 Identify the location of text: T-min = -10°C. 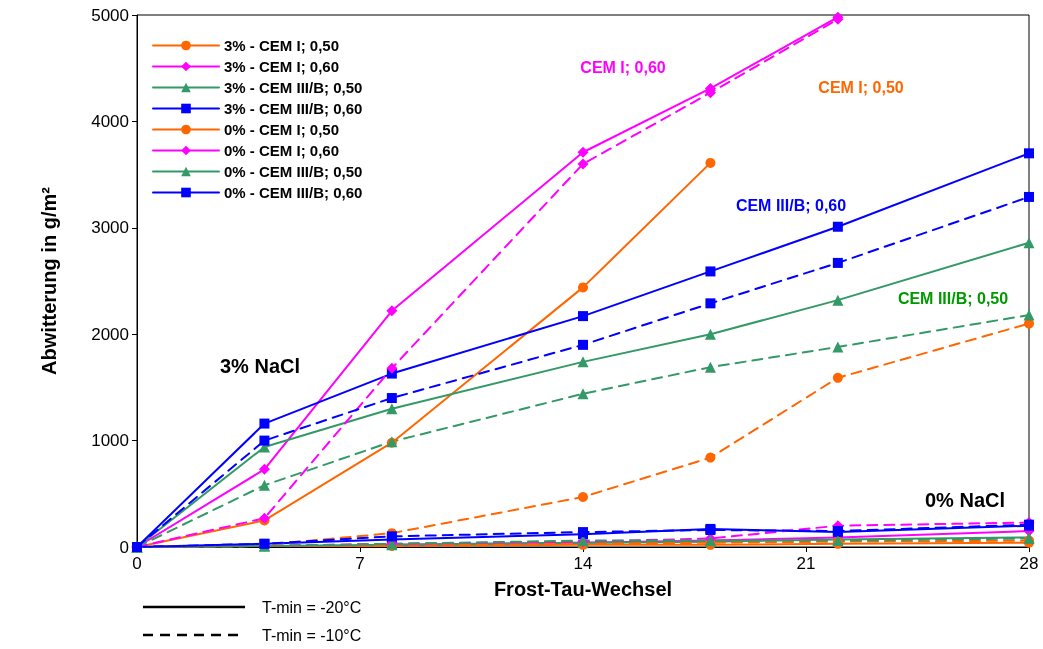
(312, 635).